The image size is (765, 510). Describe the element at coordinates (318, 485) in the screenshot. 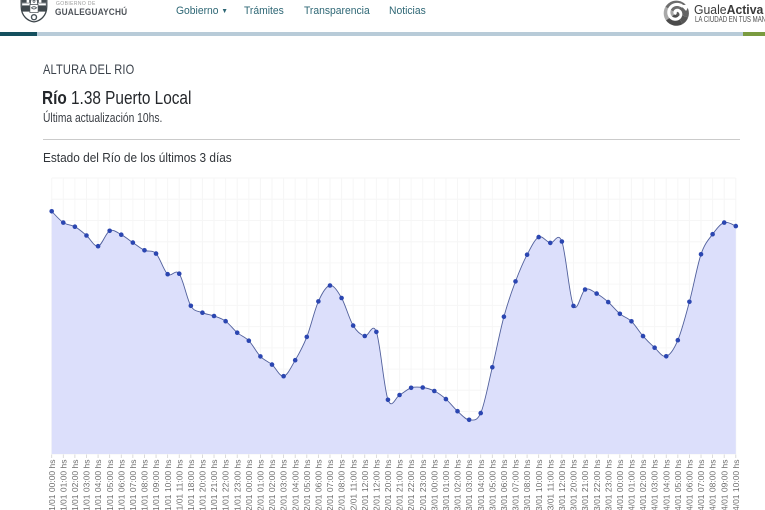

I see `svg-text: 12/01 06:00 hs` at that location.